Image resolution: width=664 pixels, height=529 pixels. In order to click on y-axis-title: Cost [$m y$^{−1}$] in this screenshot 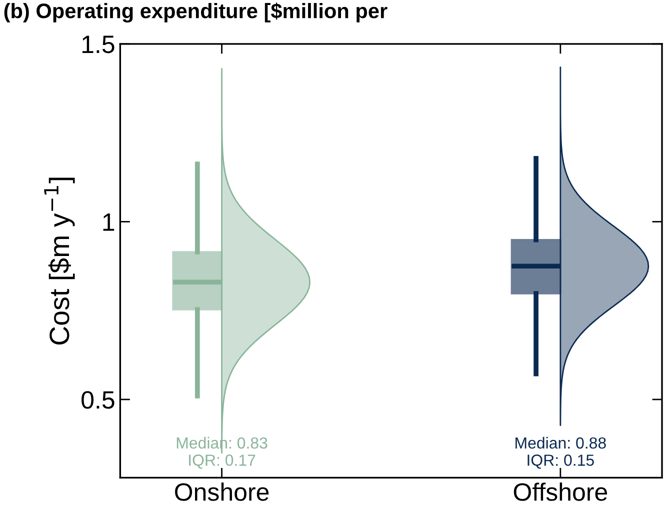, I will do `click(59, 261)`.